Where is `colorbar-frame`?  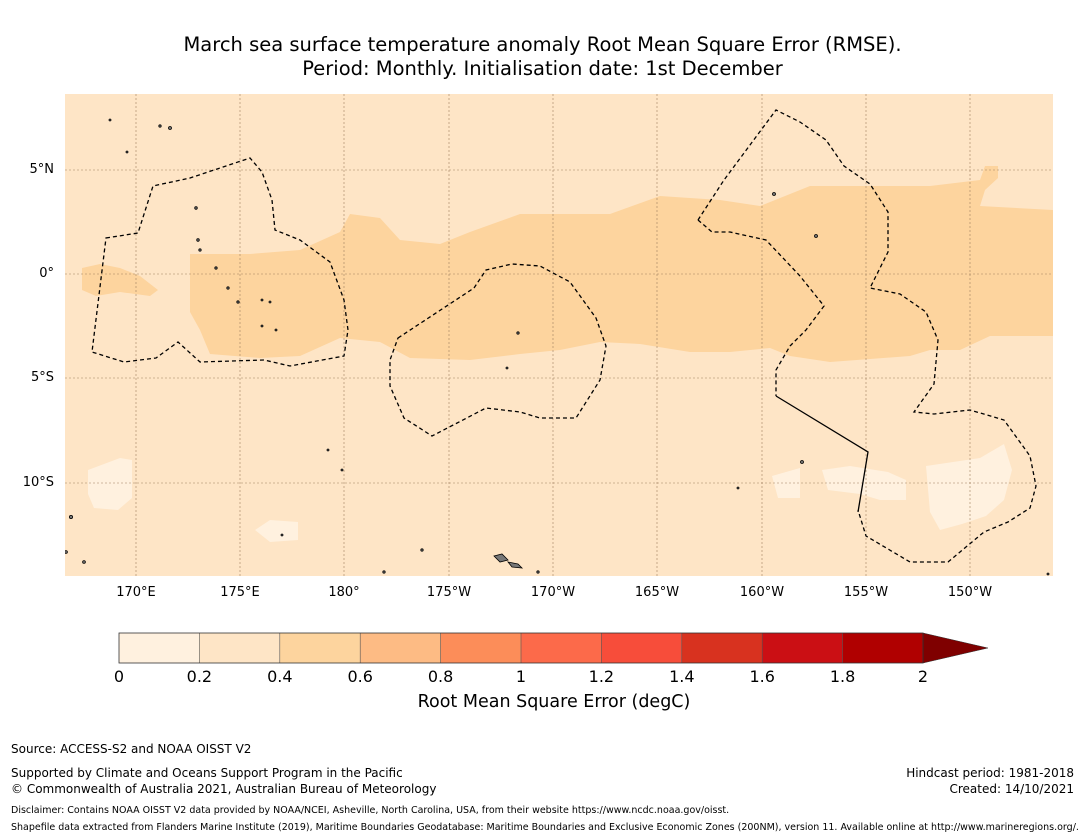
colorbar-frame is located at coordinates (521, 648).